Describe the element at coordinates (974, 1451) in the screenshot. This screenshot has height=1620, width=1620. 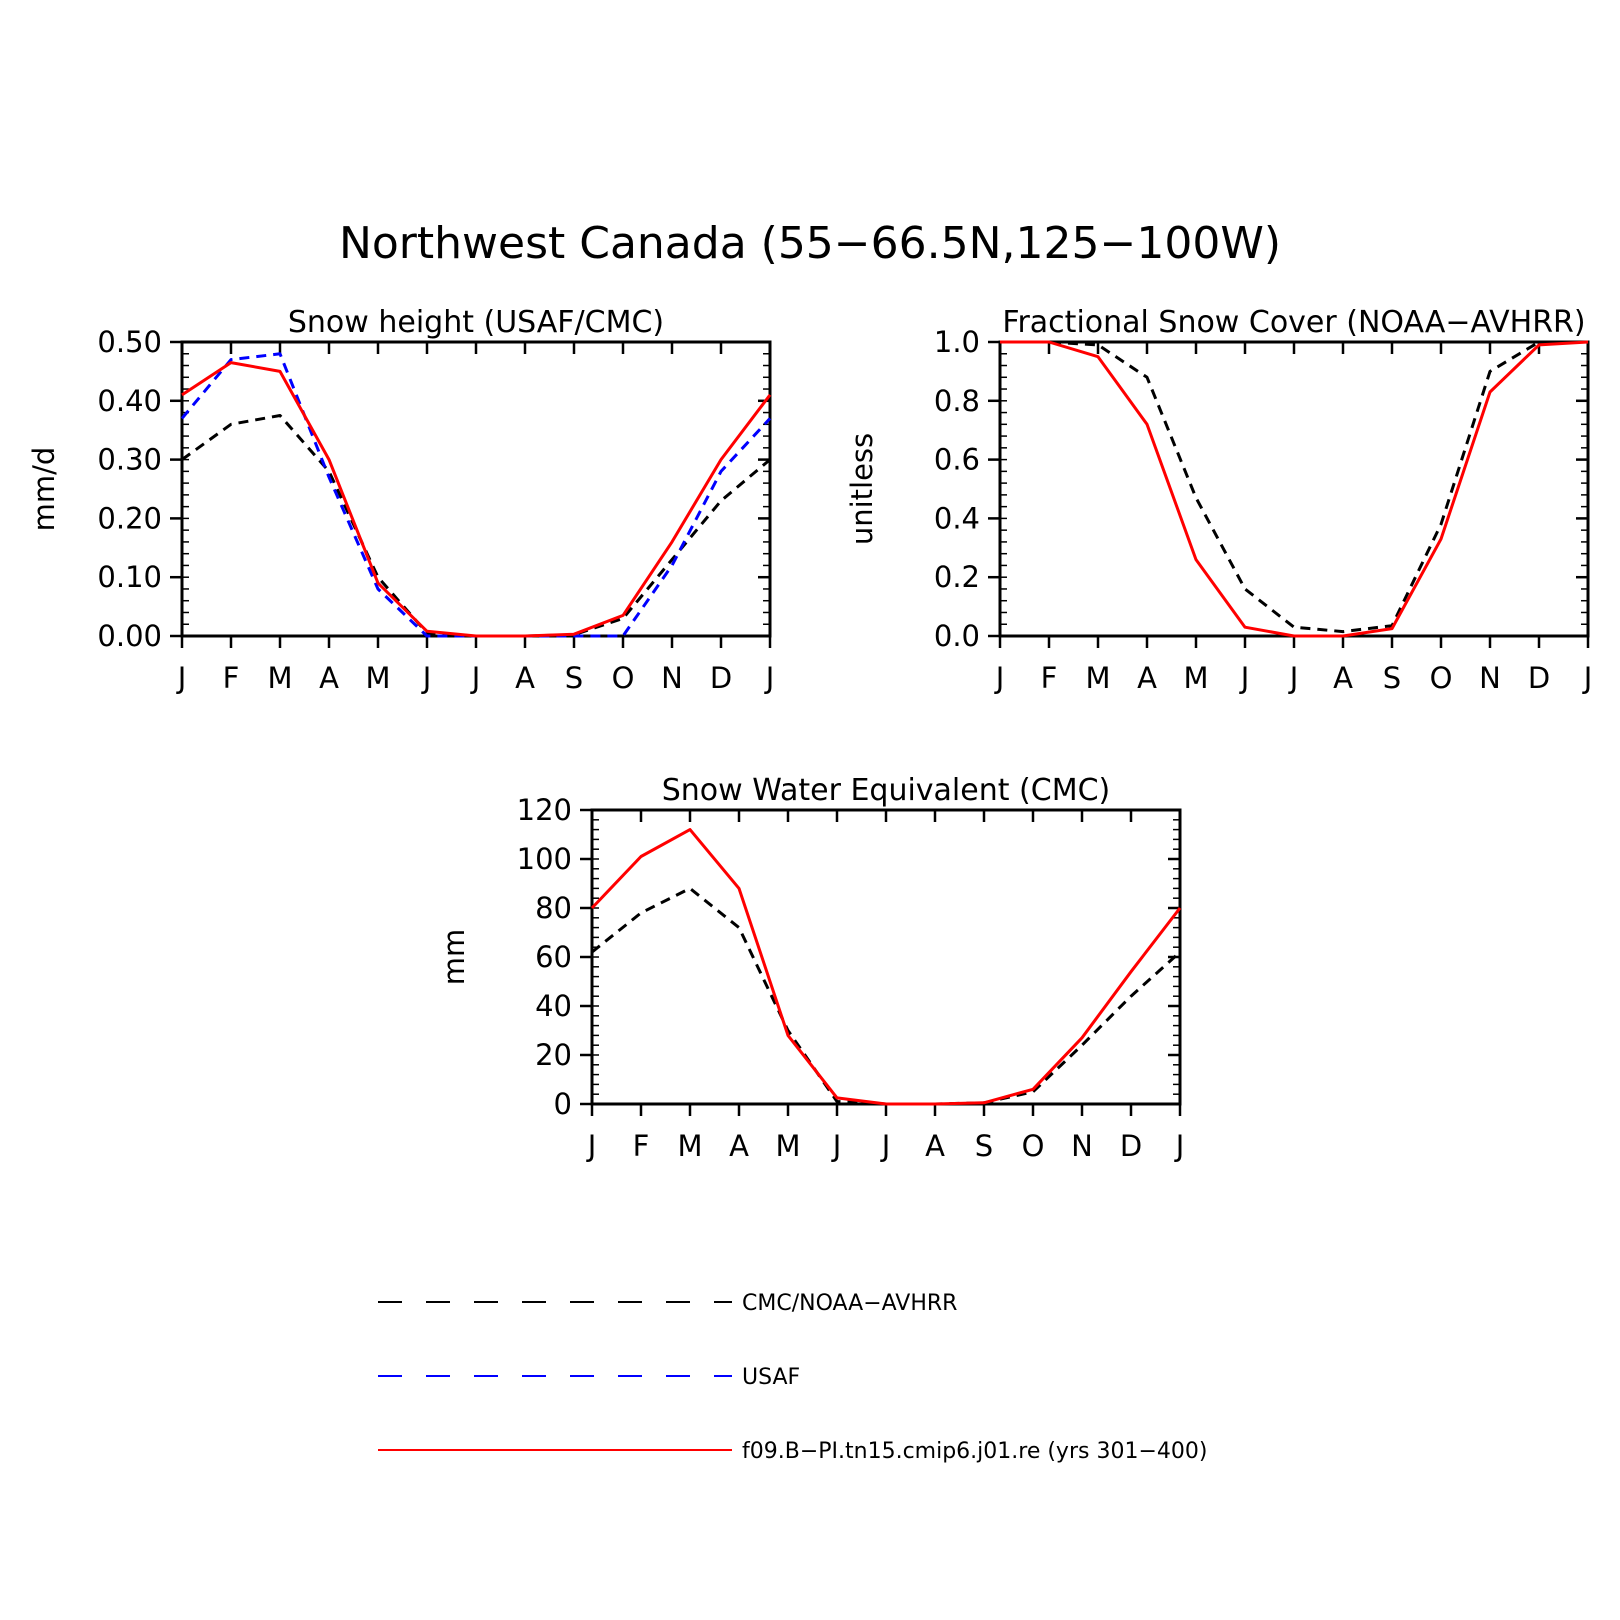
I see `legend-label-model: f09.B−PI.tn15.cmip6.j01.re (yrs 301−400)` at that location.